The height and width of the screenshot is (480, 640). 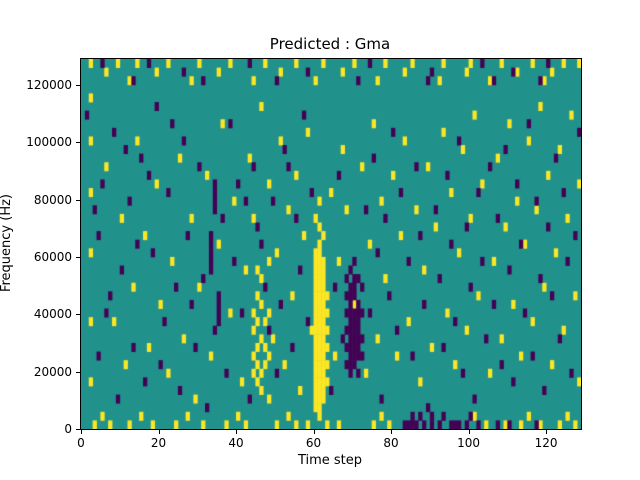 What do you see at coordinates (313, 443) in the screenshot?
I see `x-tick-label: 60` at bounding box center [313, 443].